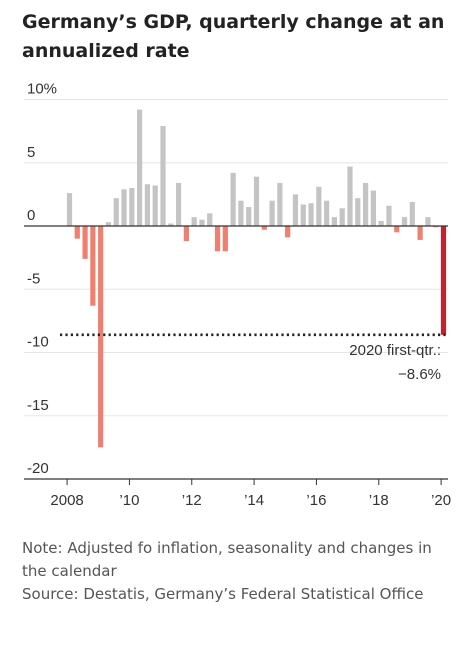 The image size is (468, 648). What do you see at coordinates (379, 500) in the screenshot?
I see `x-tick-label: ’18` at bounding box center [379, 500].